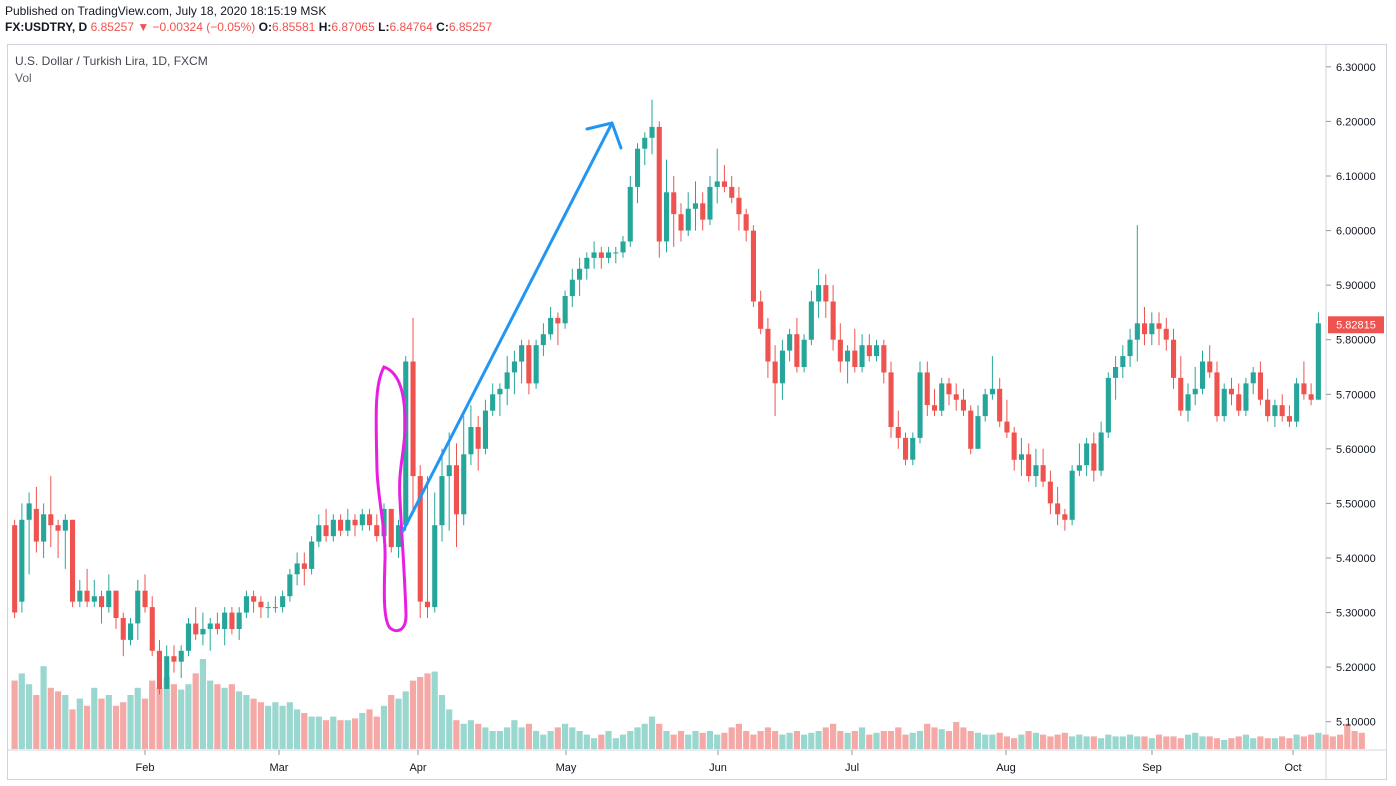 The width and height of the screenshot is (1396, 786). Describe the element at coordinates (293, 27) in the screenshot. I see `open-value: 6.85581` at that location.